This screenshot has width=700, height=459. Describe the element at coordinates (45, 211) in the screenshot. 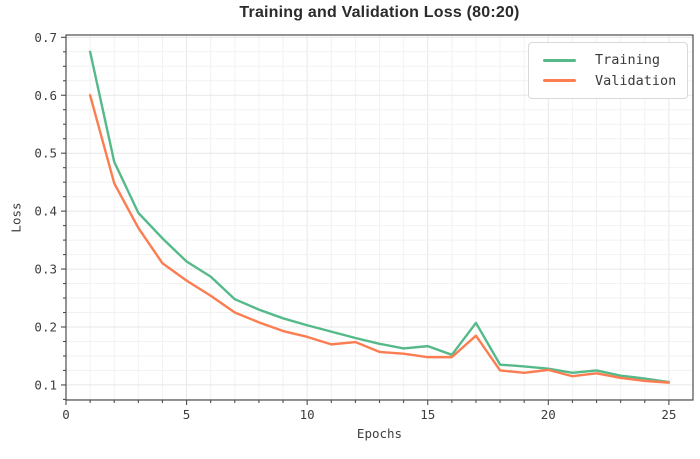

I see `y-tick-label: 0.4` at that location.